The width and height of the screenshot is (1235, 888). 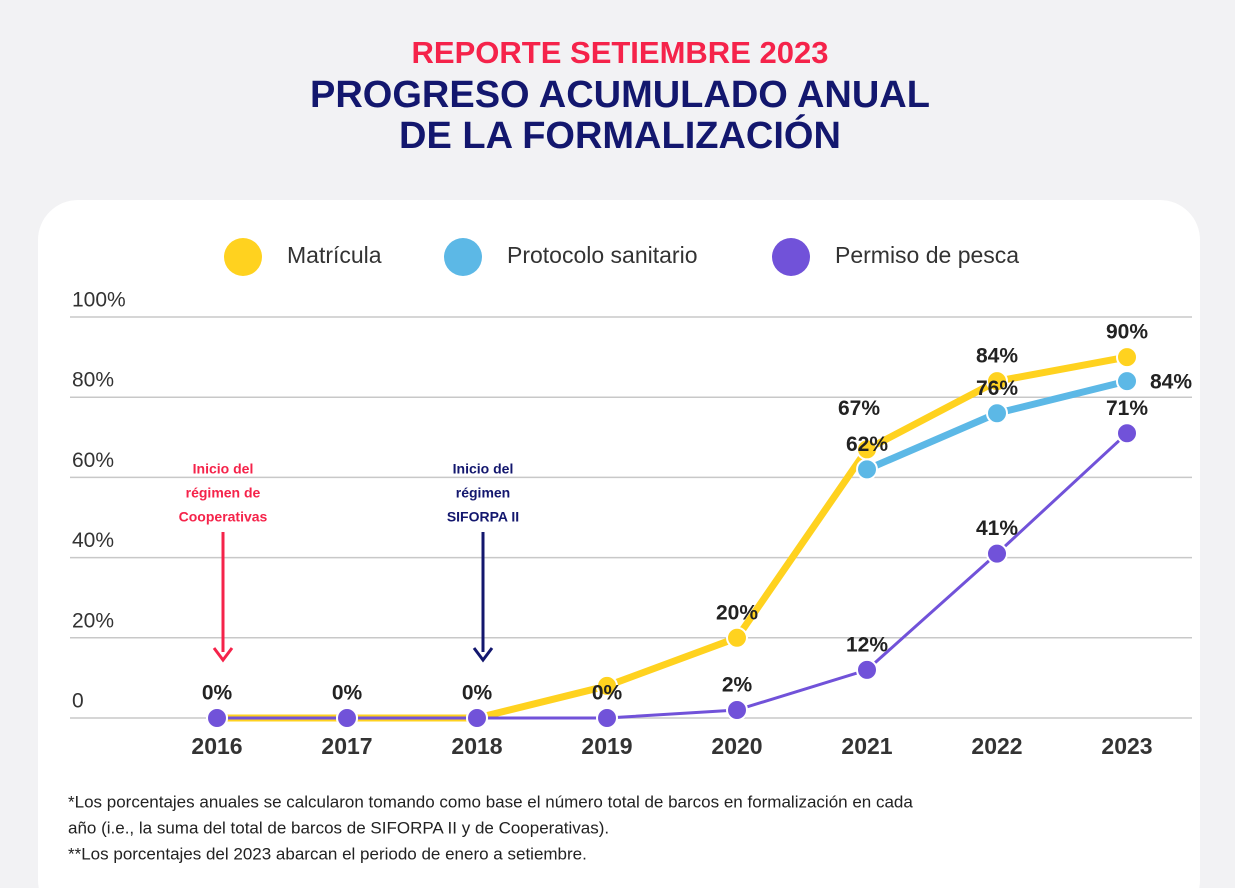 What do you see at coordinates (1127, 408) in the screenshot?
I see `value-label: 71%` at bounding box center [1127, 408].